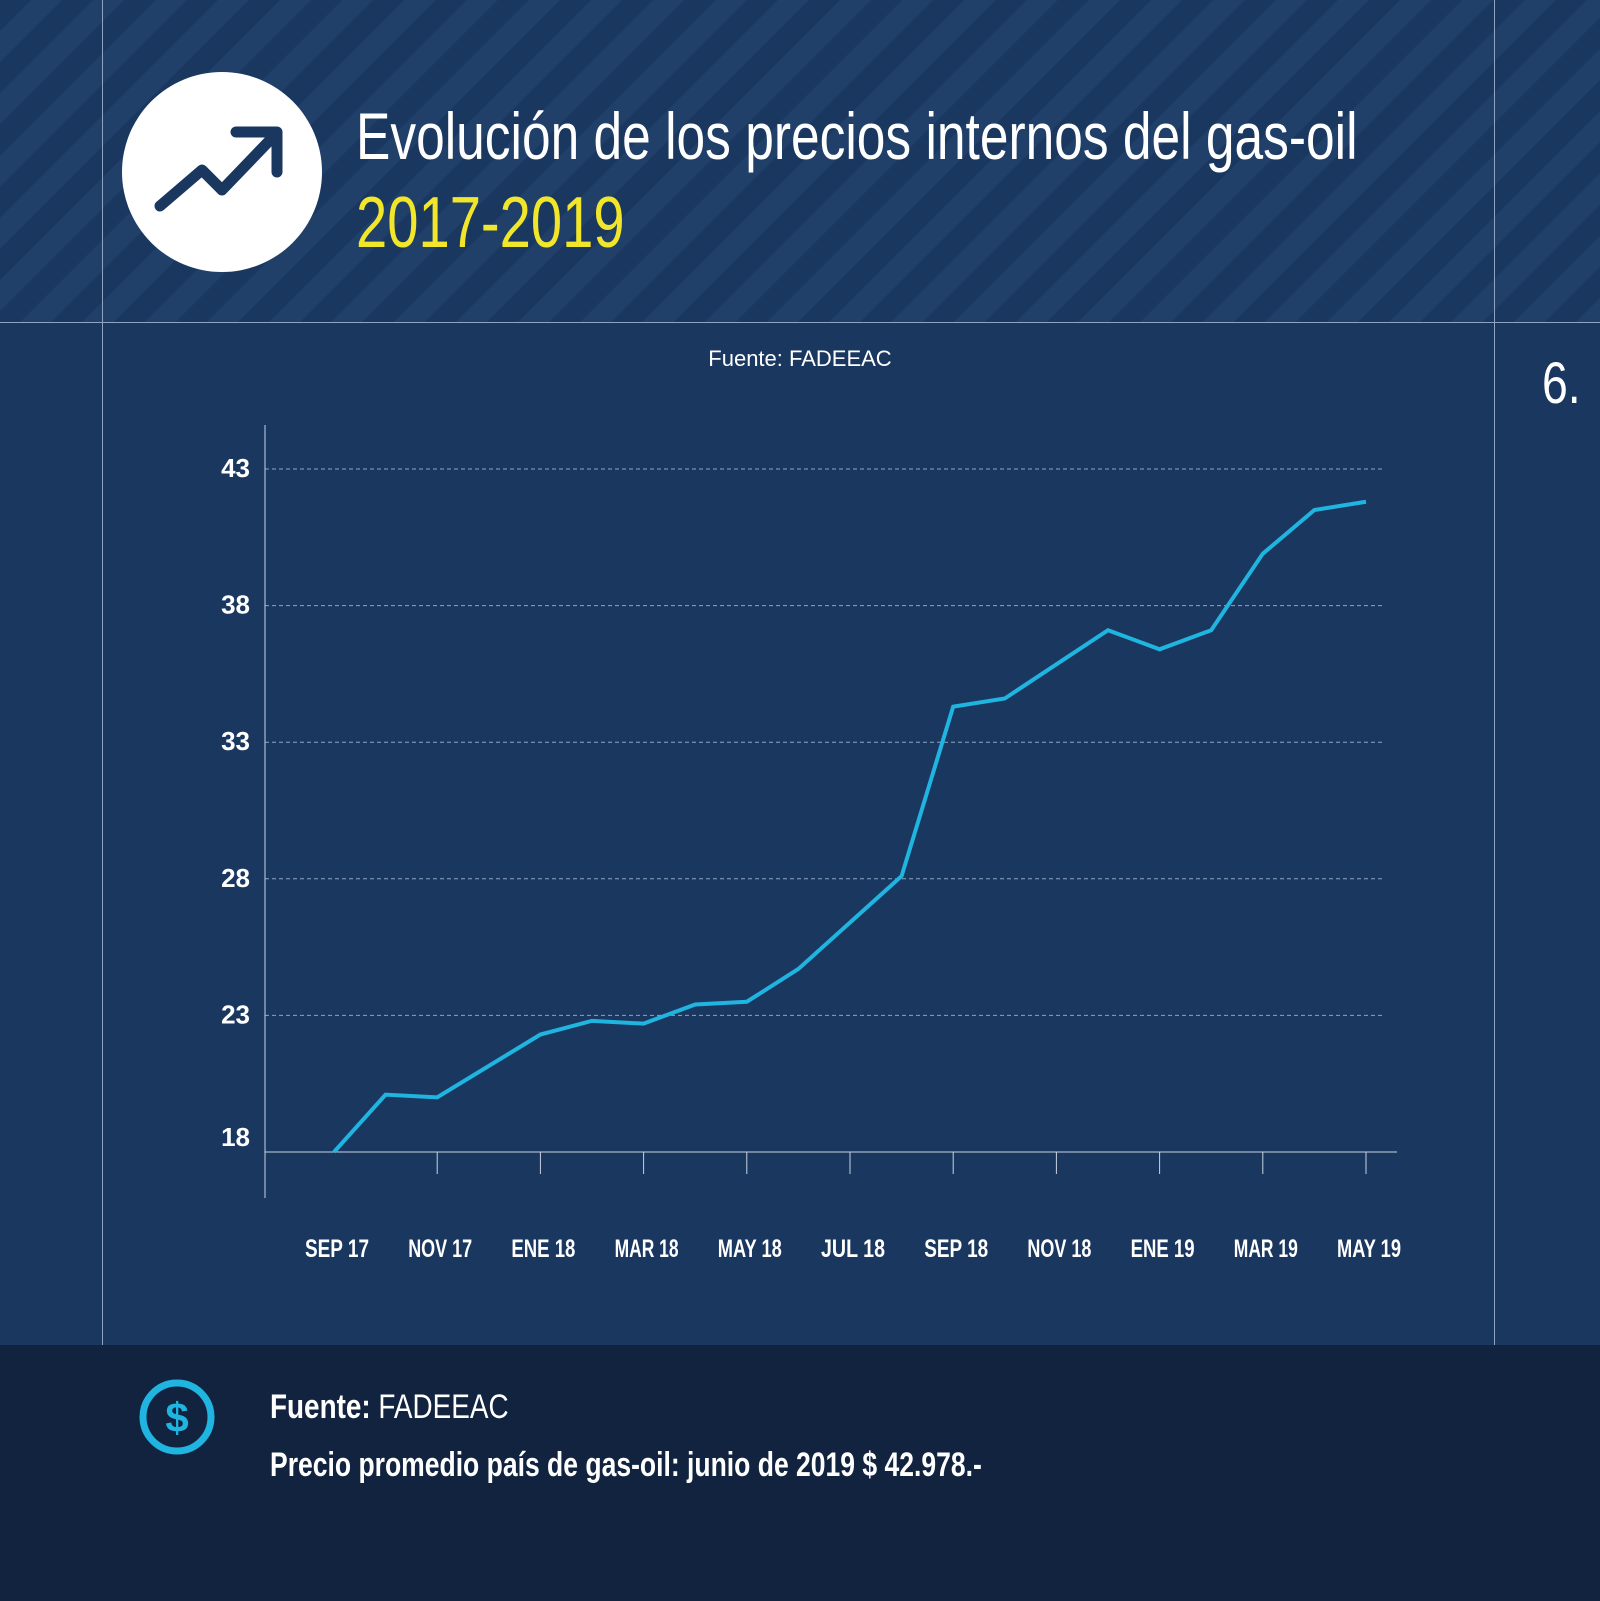 The height and width of the screenshot is (1601, 1600). Describe the element at coordinates (235, 878) in the screenshot. I see `y-tick-label: 28` at that location.